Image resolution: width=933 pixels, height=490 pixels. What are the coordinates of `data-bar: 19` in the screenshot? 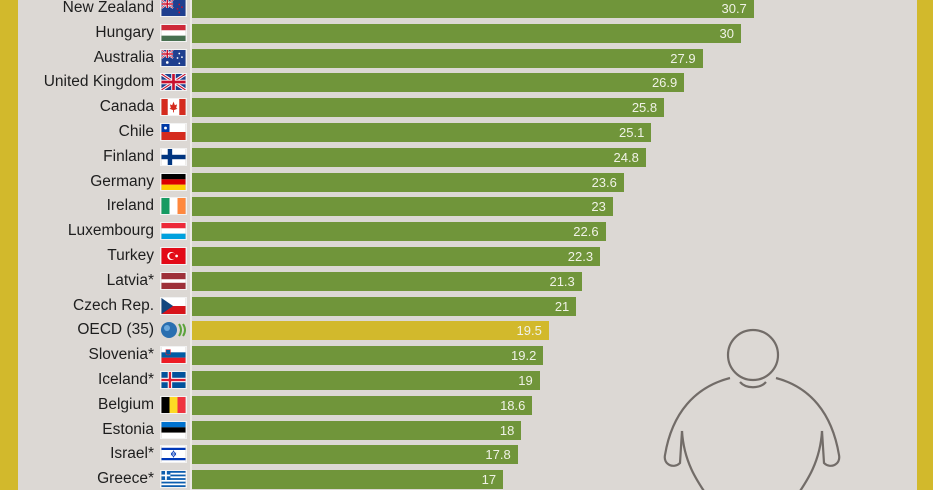 It's located at (366, 380).